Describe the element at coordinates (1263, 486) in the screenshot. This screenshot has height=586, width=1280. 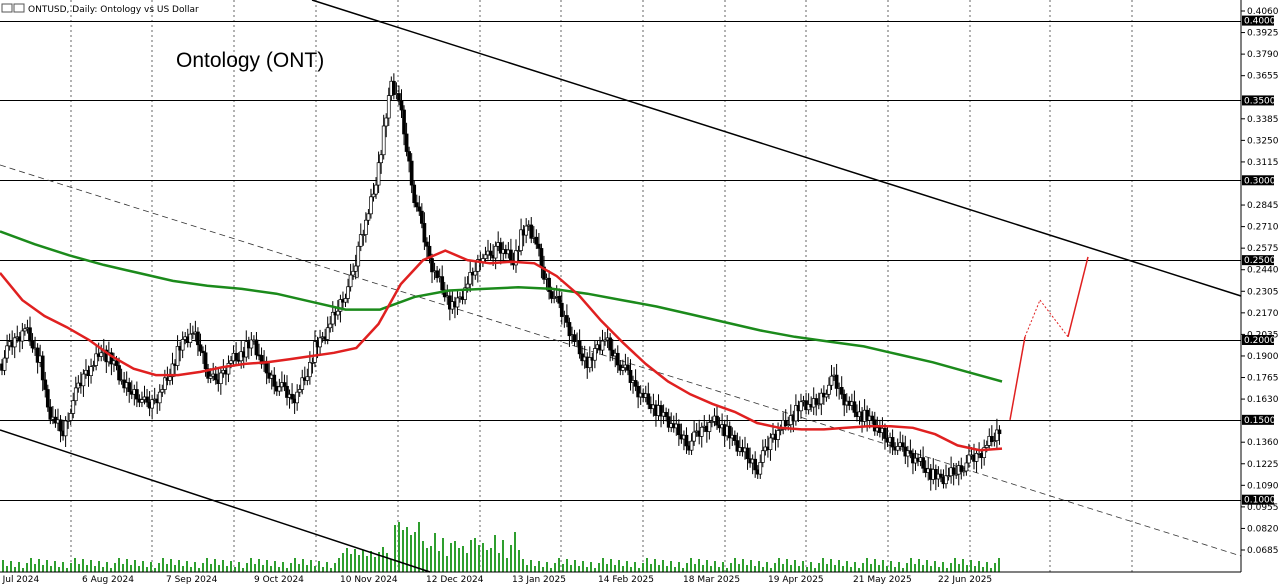
I see `price-tick-label: 0.1090` at that location.